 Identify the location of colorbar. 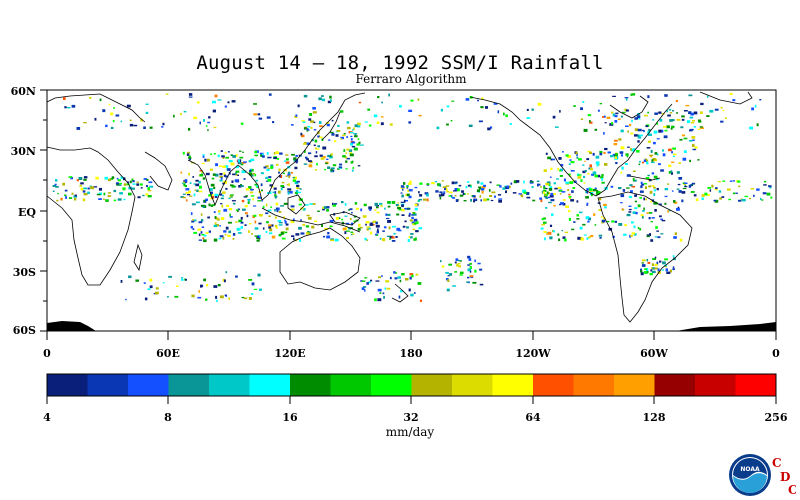
(412, 385).